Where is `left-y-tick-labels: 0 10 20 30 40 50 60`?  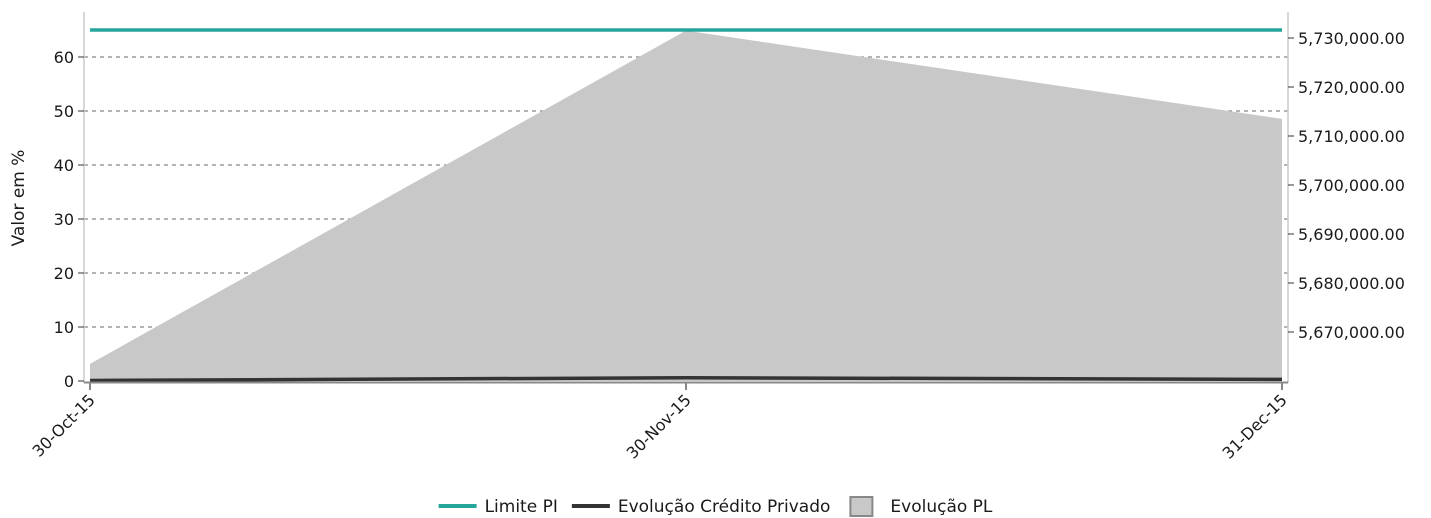 left-y-tick-labels: 0 10 20 30 40 50 60 is located at coordinates (69, 219).